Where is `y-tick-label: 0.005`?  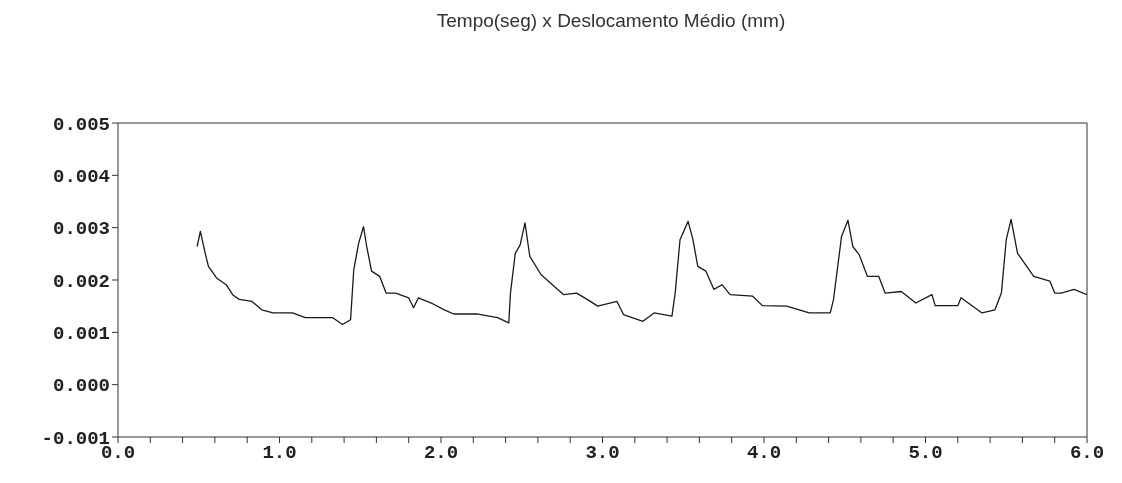 y-tick-label: 0.005 is located at coordinates (81, 124).